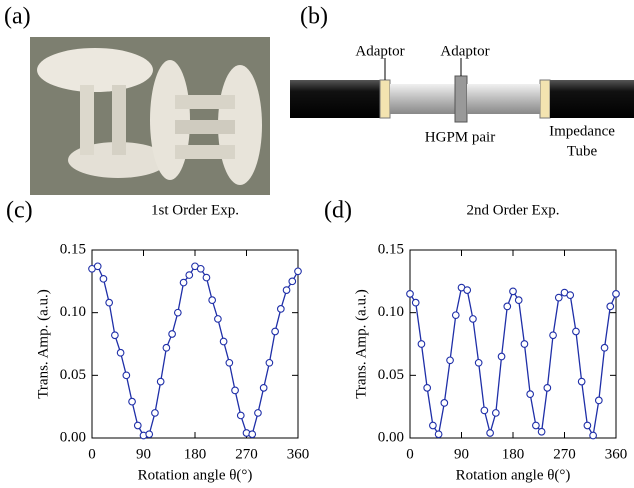 The image size is (634, 488). Describe the element at coordinates (314, 17) in the screenshot. I see `panel-label: (b)` at that location.